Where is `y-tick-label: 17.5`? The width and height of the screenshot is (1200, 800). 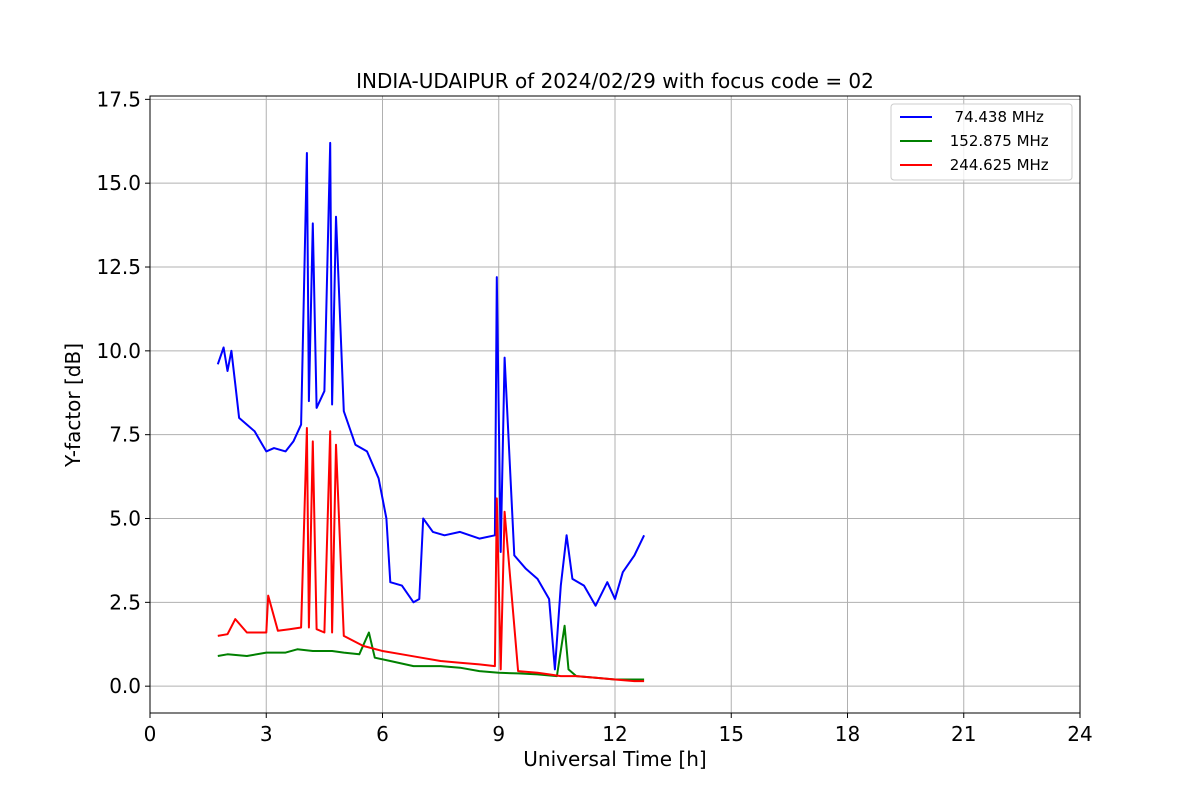 y-tick-label: 17.5 is located at coordinates (118, 99).